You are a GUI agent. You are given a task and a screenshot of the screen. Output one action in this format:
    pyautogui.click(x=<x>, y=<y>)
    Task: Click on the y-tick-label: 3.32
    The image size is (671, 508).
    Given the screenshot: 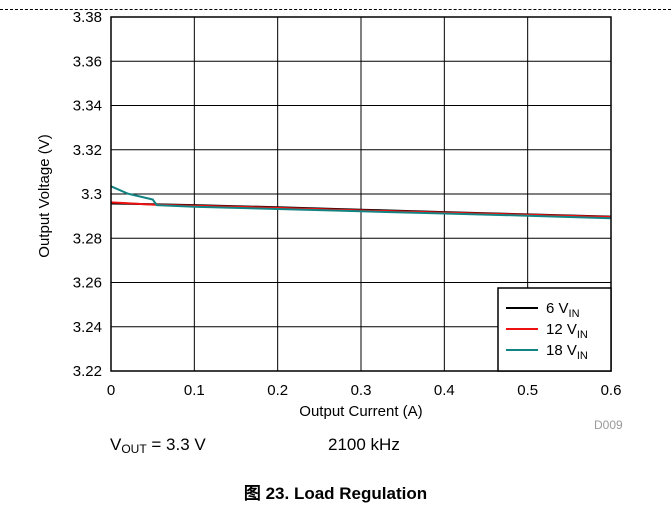 What is the action you would take?
    pyautogui.click(x=87, y=150)
    